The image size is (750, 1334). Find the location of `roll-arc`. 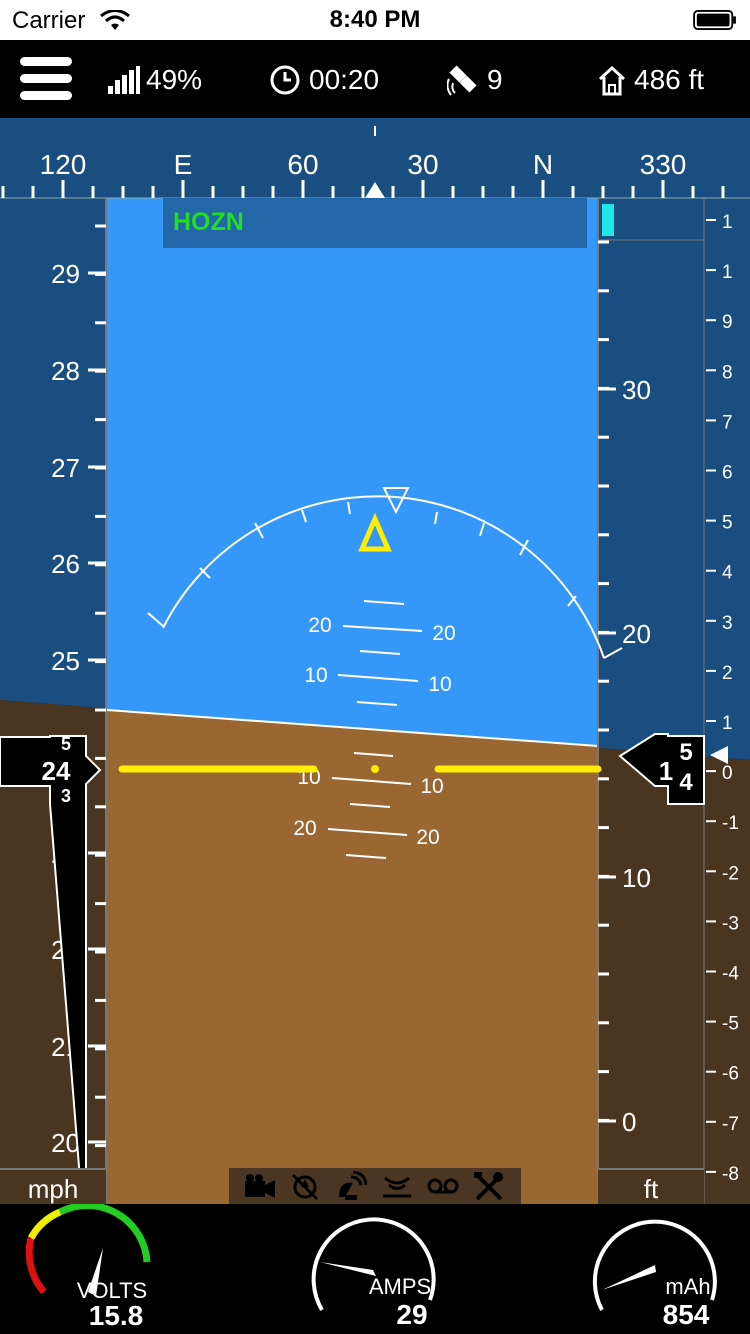

roll-arc is located at coordinates (383, 577).